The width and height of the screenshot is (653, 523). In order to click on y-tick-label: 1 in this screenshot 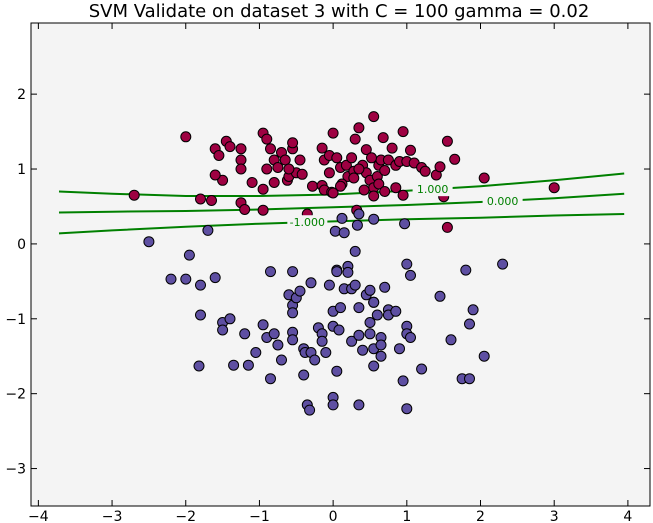, I will do `click(21, 170)`.